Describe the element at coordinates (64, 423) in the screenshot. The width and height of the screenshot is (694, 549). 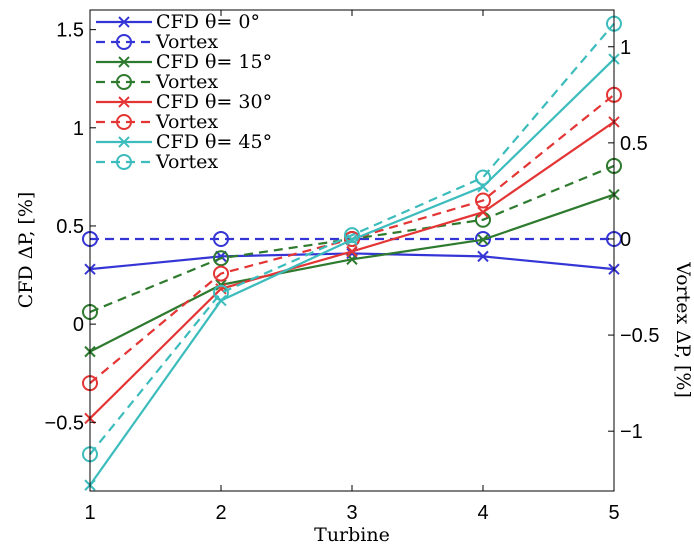
I see `y-left-tick-label: −0.5` at that location.